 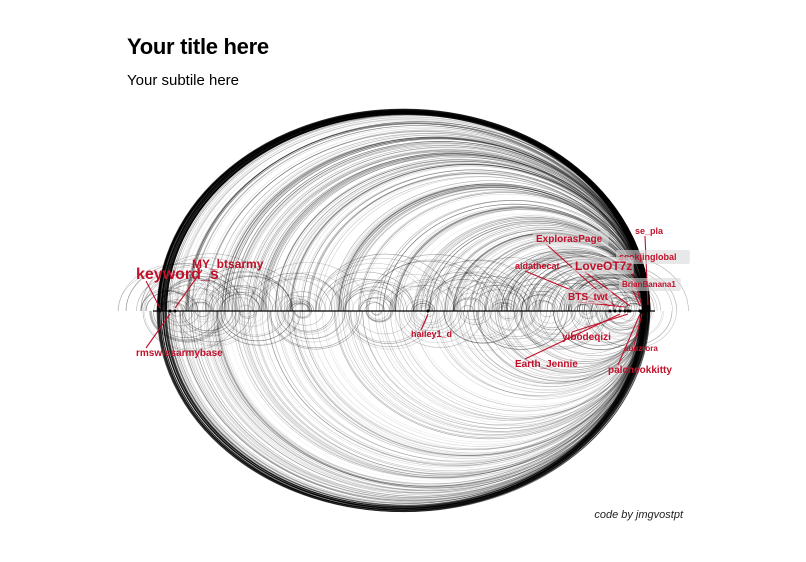 I want to click on node-label-box-seokjinglobal, so click(x=653, y=257).